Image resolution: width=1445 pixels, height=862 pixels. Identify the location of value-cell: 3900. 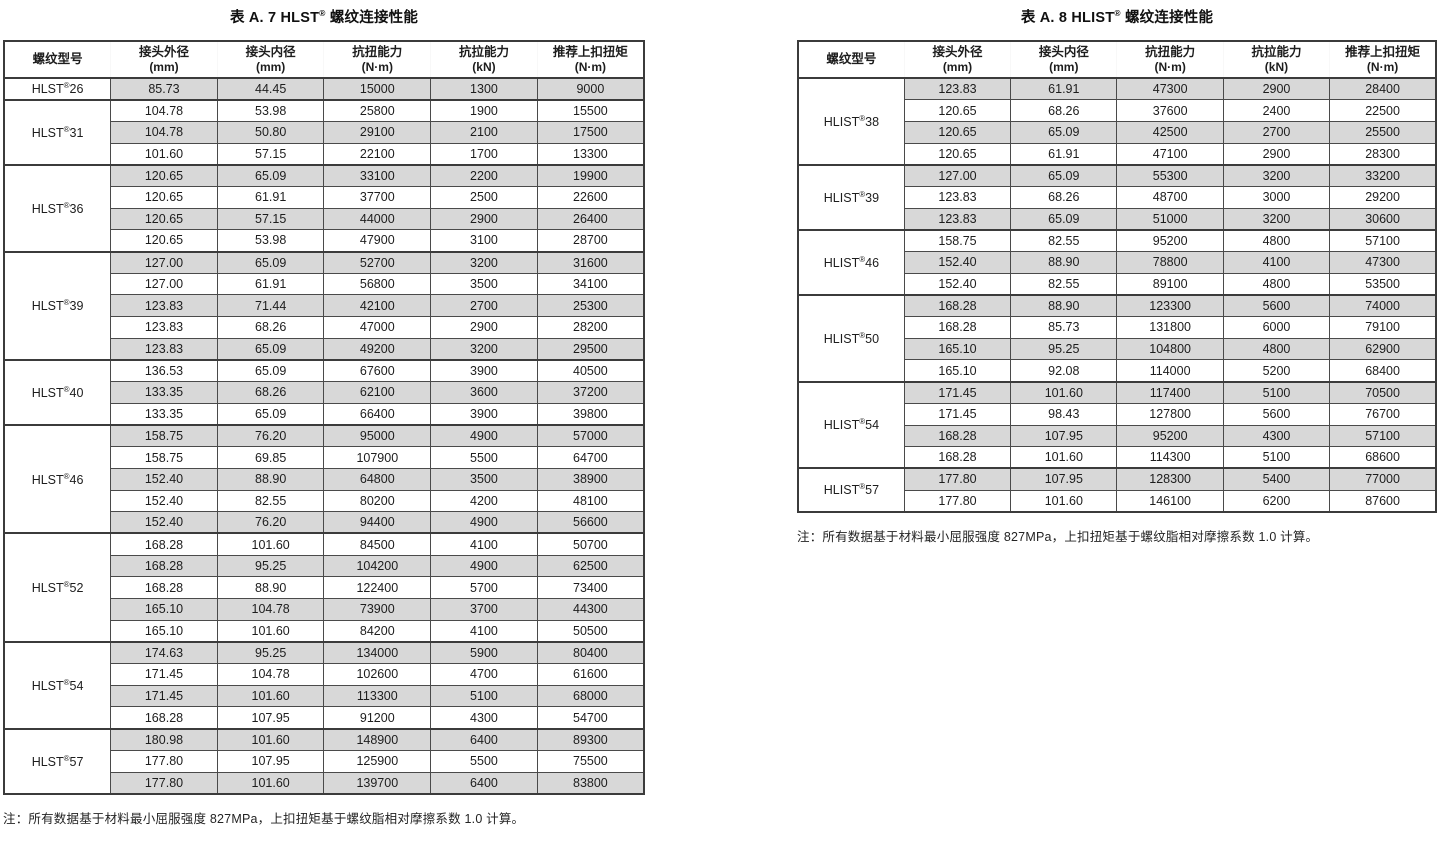
(484, 414).